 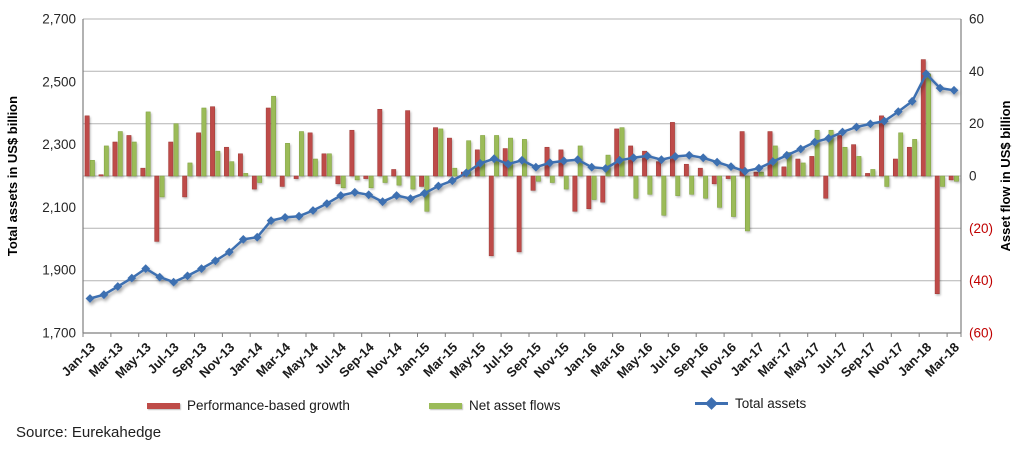 I want to click on right-axis-tick-label: (20), so click(x=981, y=228).